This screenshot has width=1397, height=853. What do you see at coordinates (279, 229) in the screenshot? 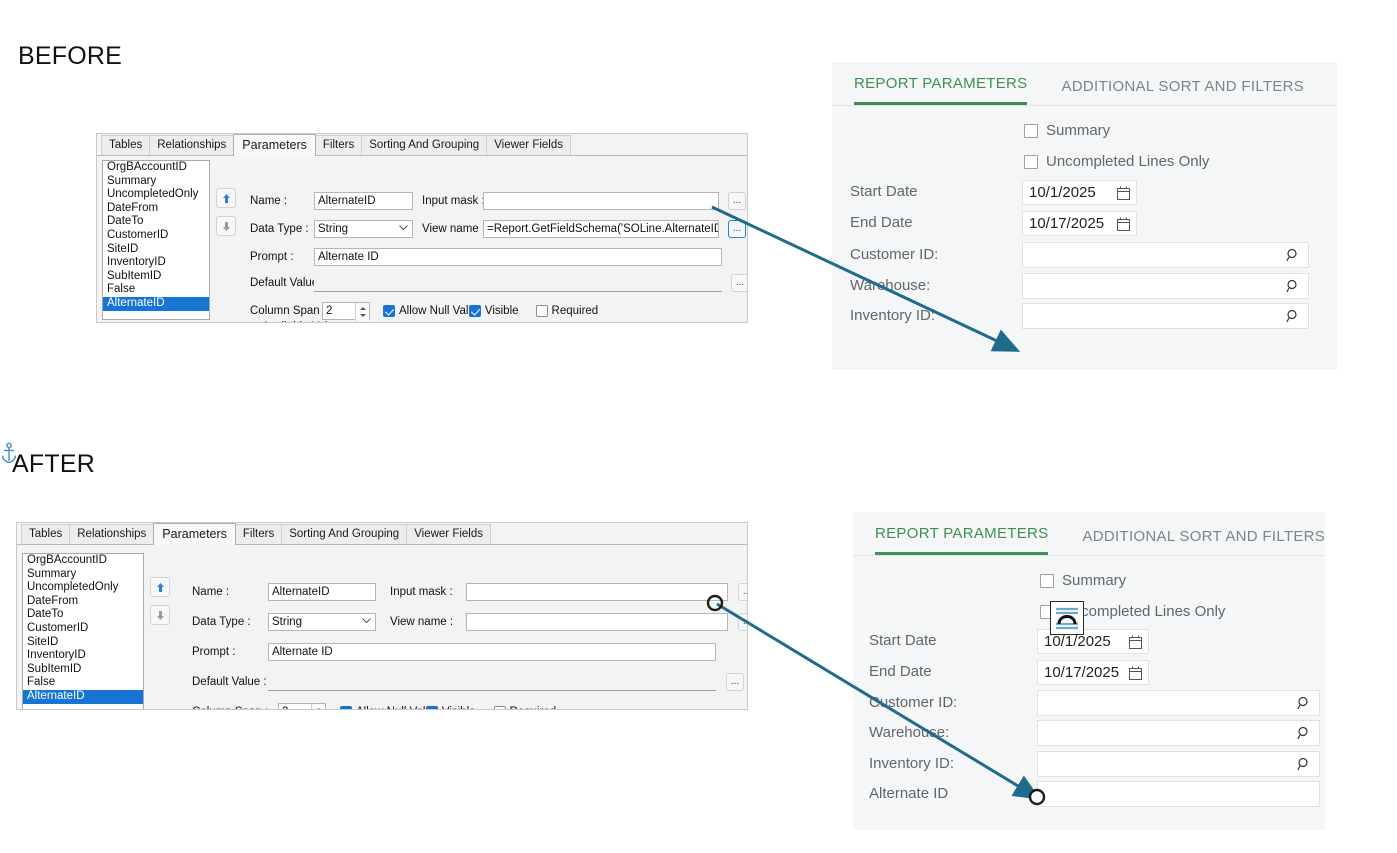
I see `data-type-label: Data Type :` at bounding box center [279, 229].